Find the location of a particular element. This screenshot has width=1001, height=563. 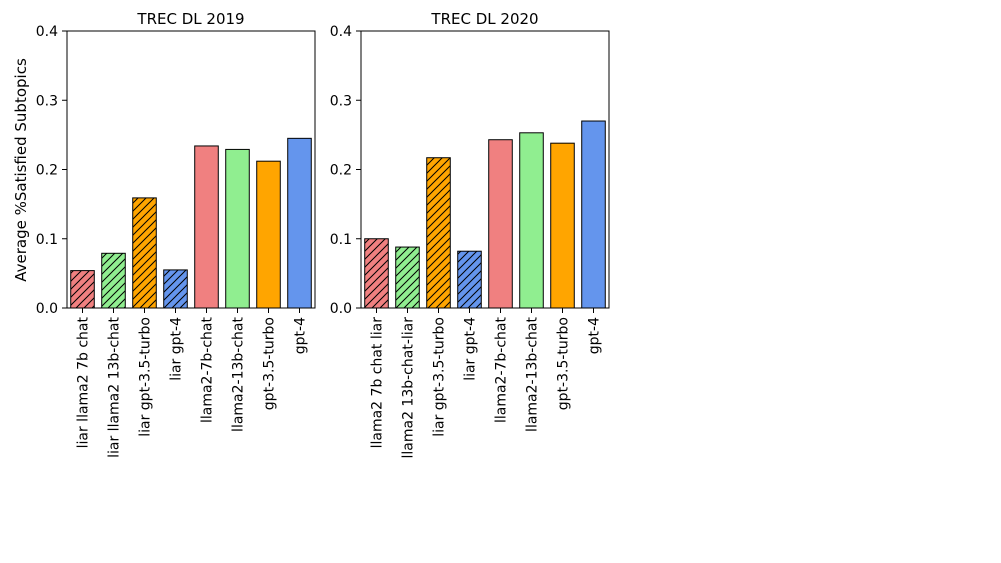

x-tick-label: liar llama2 13b-chat is located at coordinates (115, 386).